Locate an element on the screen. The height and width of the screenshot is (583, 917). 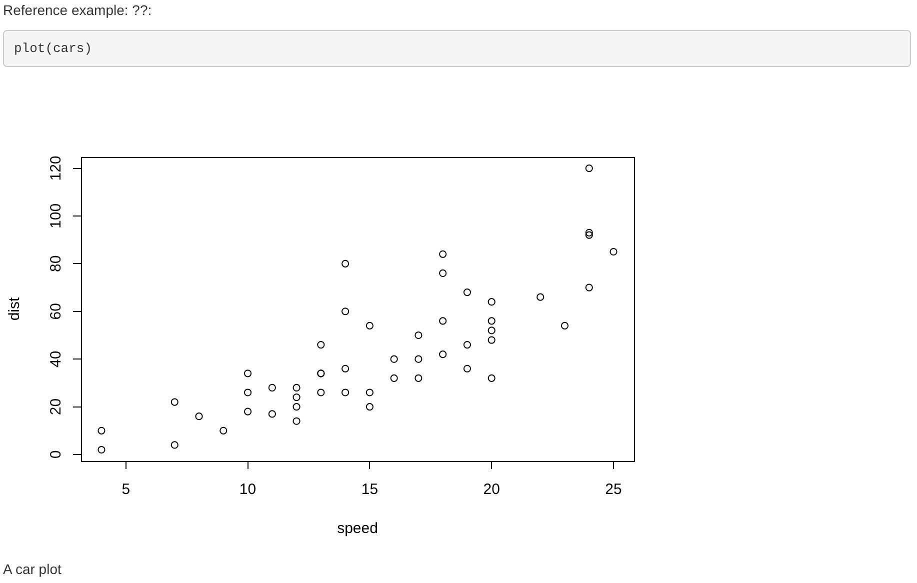
x-axis-title: speed is located at coordinates (357, 529).